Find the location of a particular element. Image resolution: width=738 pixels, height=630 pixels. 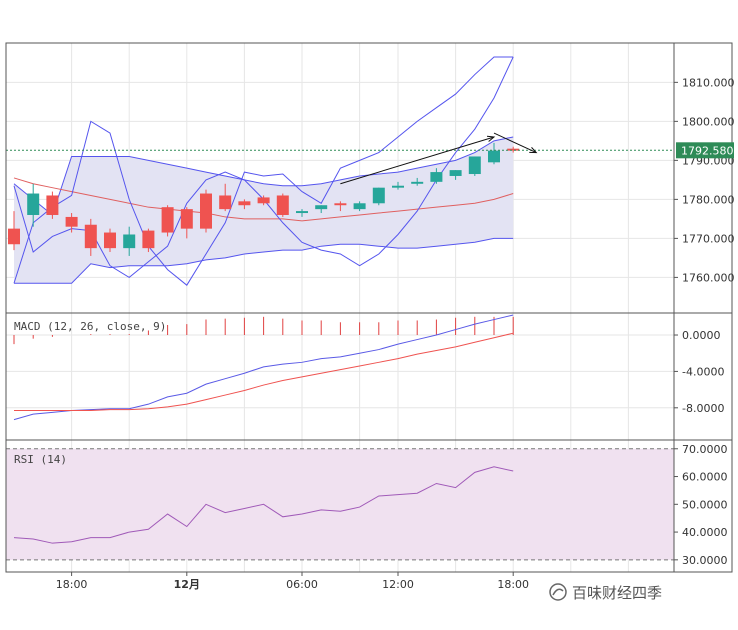

macd-signal-line is located at coordinates (264, 372).